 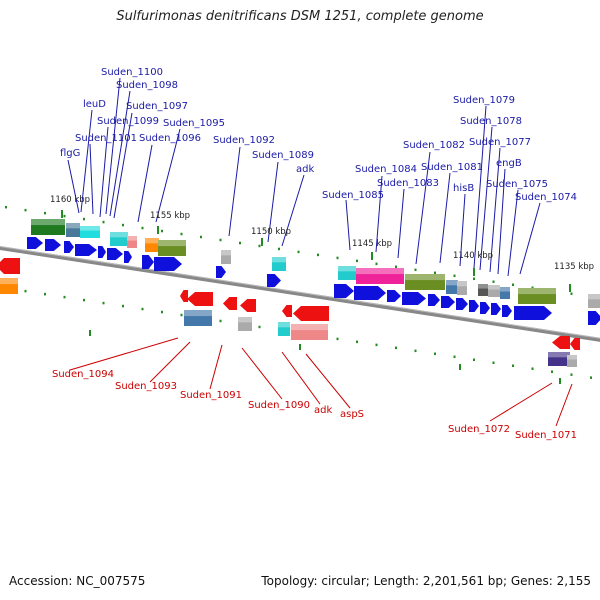 What do you see at coordinates (594, 297) in the screenshot?
I see `block-gray-4-shine` at bounding box center [594, 297].